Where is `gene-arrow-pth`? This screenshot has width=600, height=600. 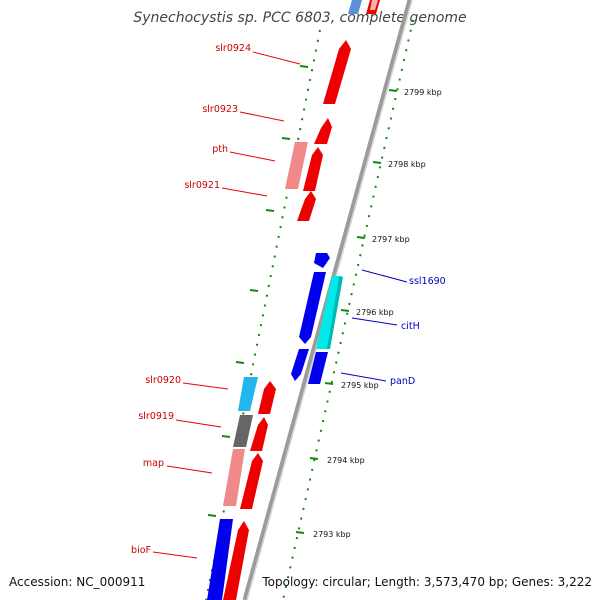
gene-arrow-pth is located at coordinates (313, 169).